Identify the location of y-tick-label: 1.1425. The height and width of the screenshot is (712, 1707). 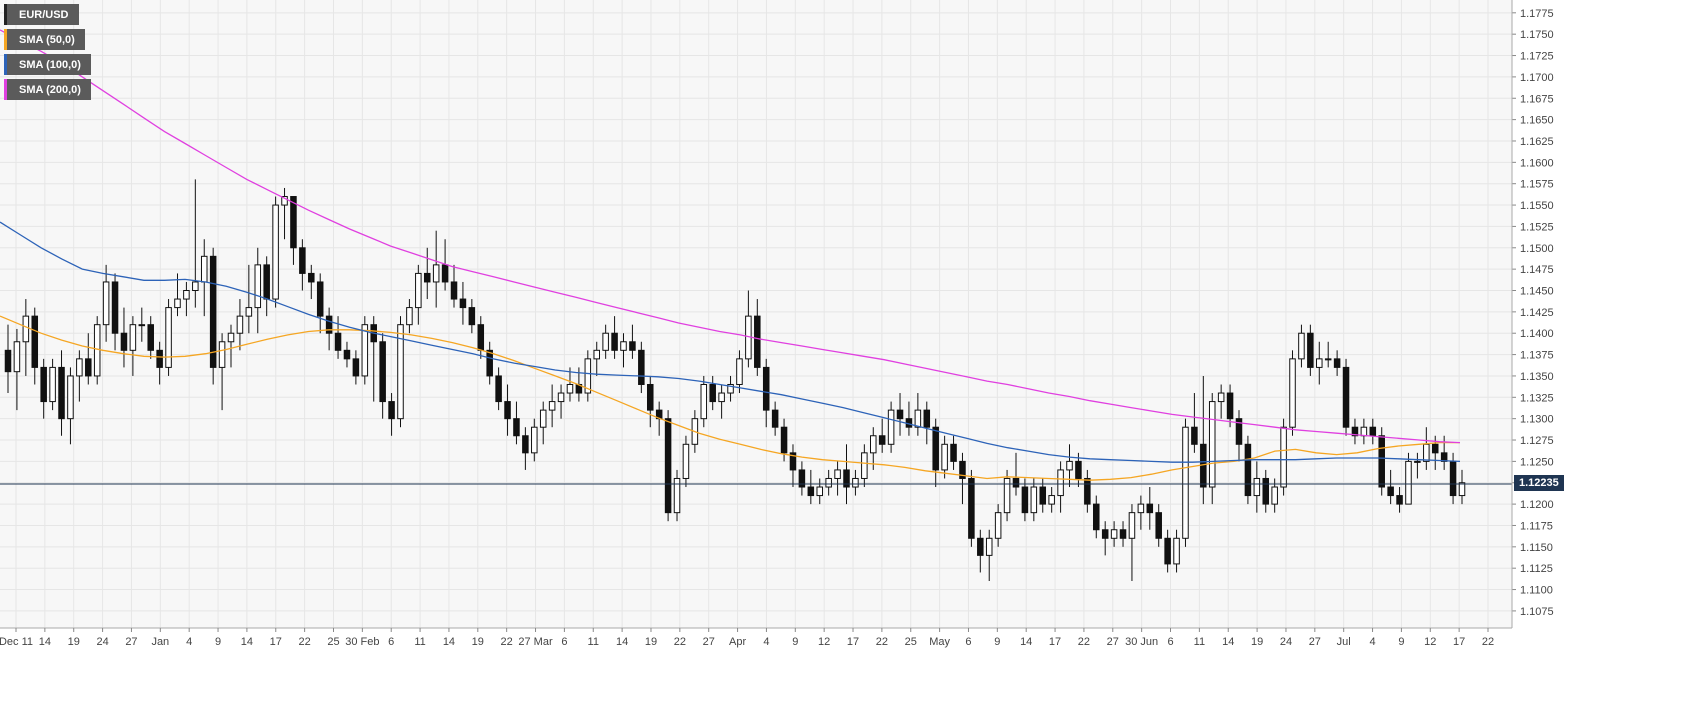
(1537, 313).